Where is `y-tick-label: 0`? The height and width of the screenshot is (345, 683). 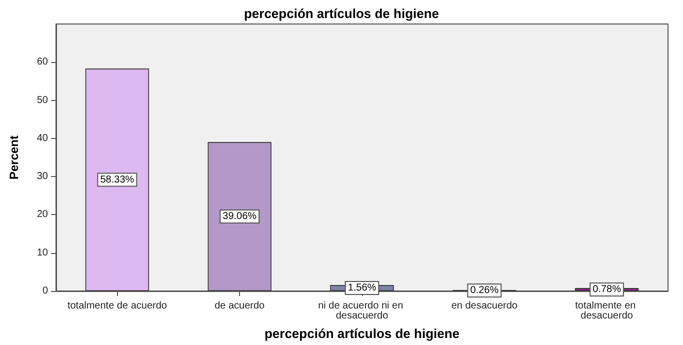 y-tick-label: 0 is located at coordinates (45, 291).